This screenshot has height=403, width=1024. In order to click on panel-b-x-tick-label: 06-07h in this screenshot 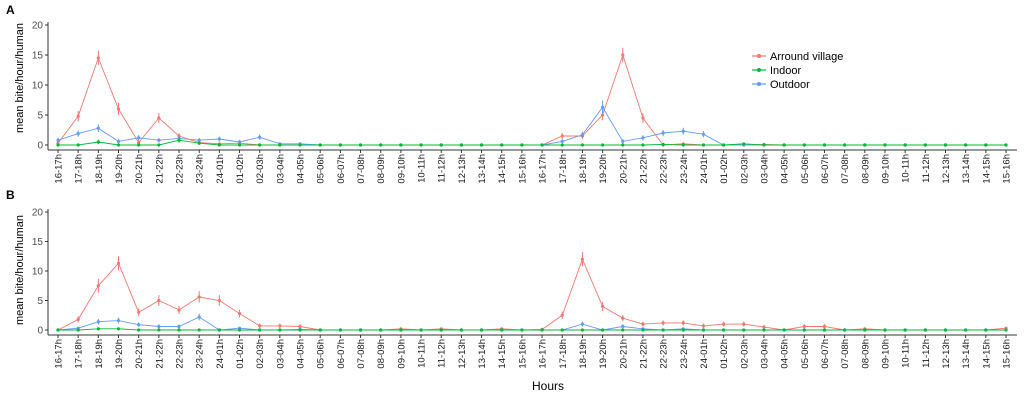, I will do `click(341, 354)`.